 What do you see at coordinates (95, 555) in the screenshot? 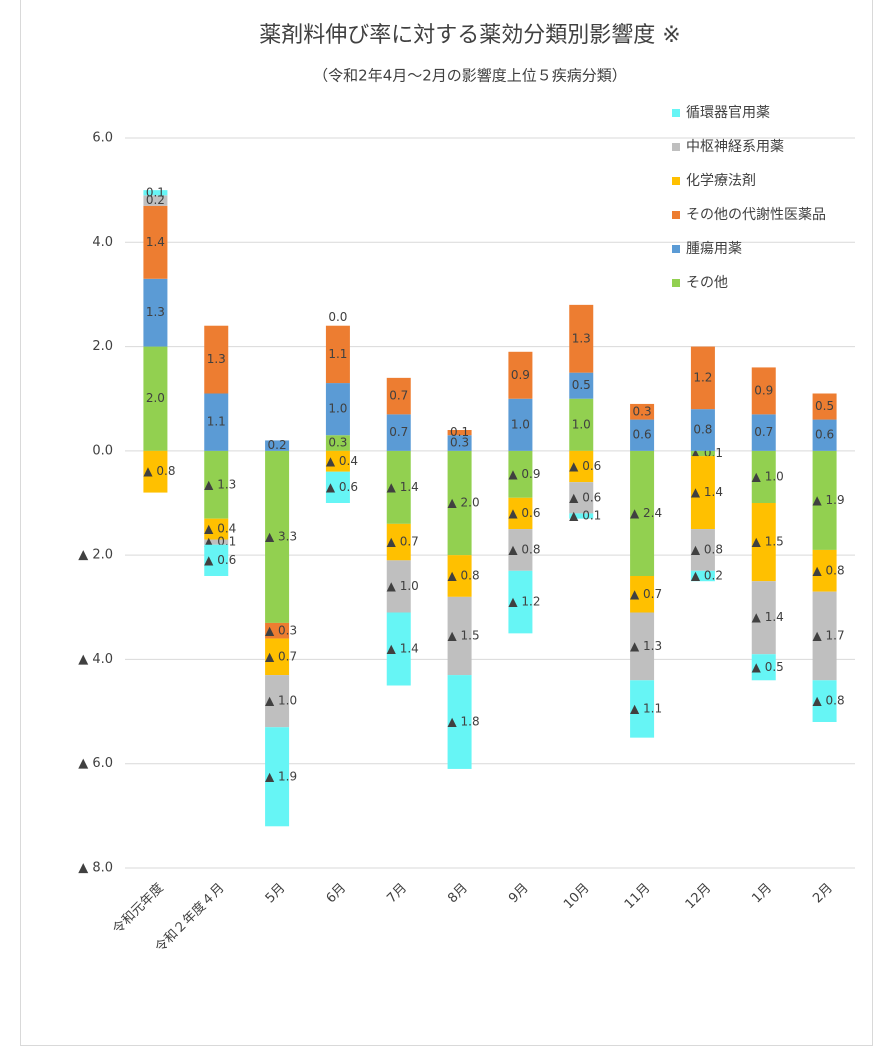
I see `y-tick-label: ▲ 2.0` at bounding box center [95, 555].